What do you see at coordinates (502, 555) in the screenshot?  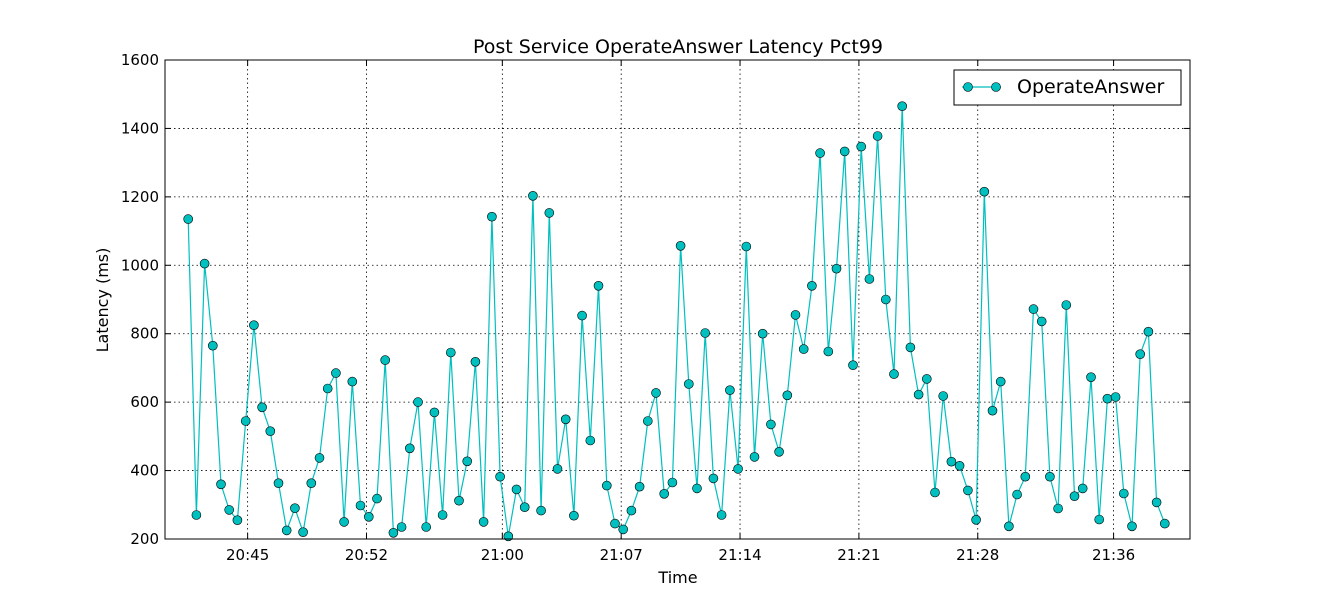 I see `x-tick-label: 21:00` at bounding box center [502, 555].